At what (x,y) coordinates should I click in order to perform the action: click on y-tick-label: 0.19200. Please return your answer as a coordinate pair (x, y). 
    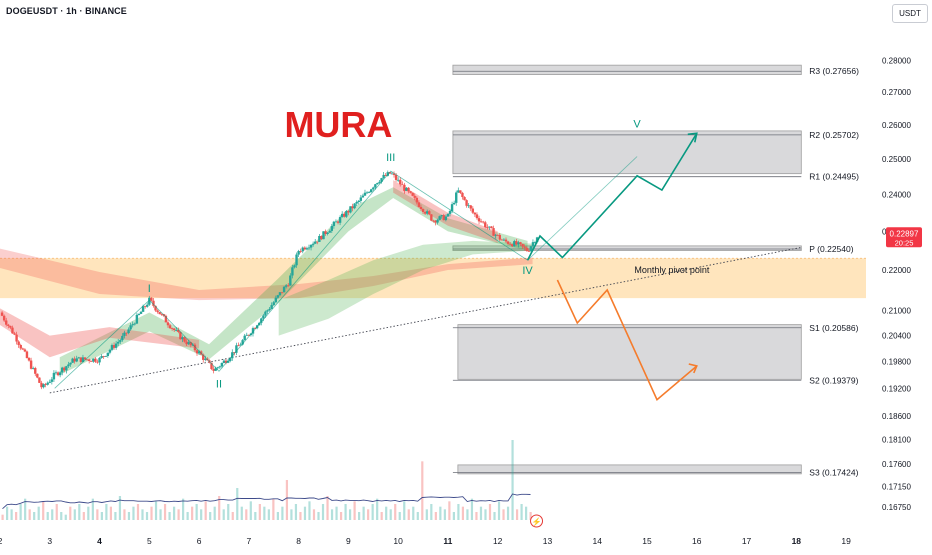
    Looking at the image, I should click on (896, 388).